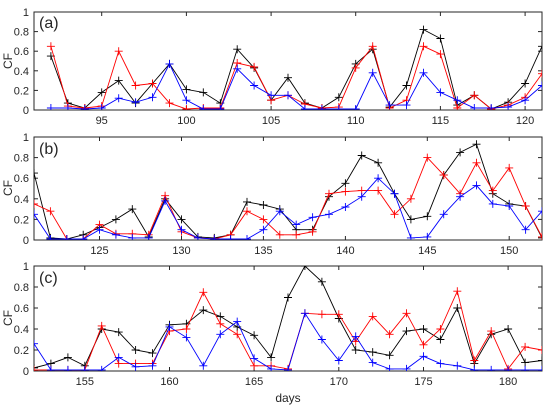  Describe the element at coordinates (21, 330) in the screenshot. I see `y-tick-label-c-2: 0.4` at that location.